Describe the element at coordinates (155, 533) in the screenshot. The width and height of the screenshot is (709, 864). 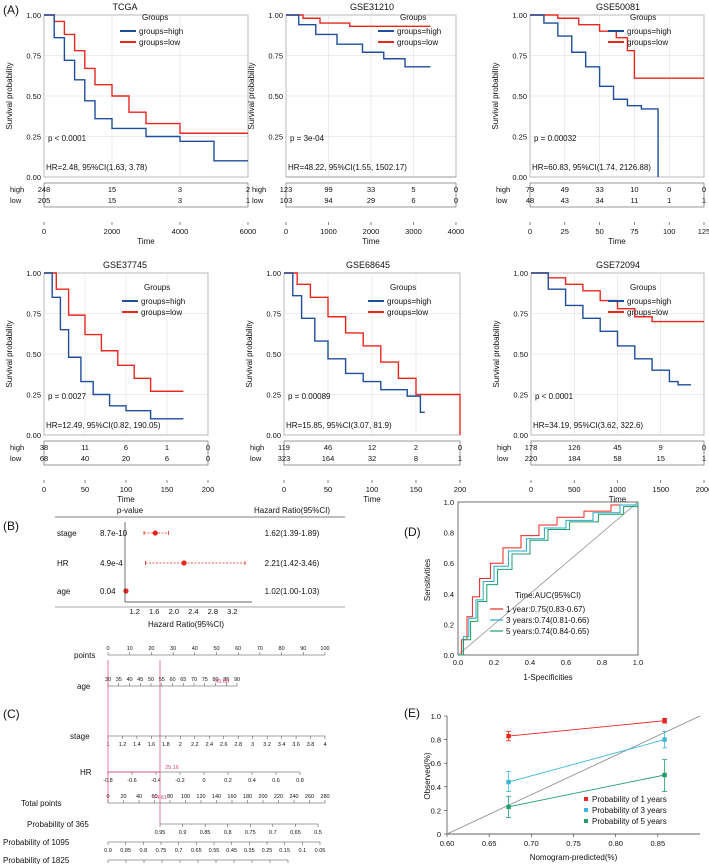
I see `forest-point` at that location.